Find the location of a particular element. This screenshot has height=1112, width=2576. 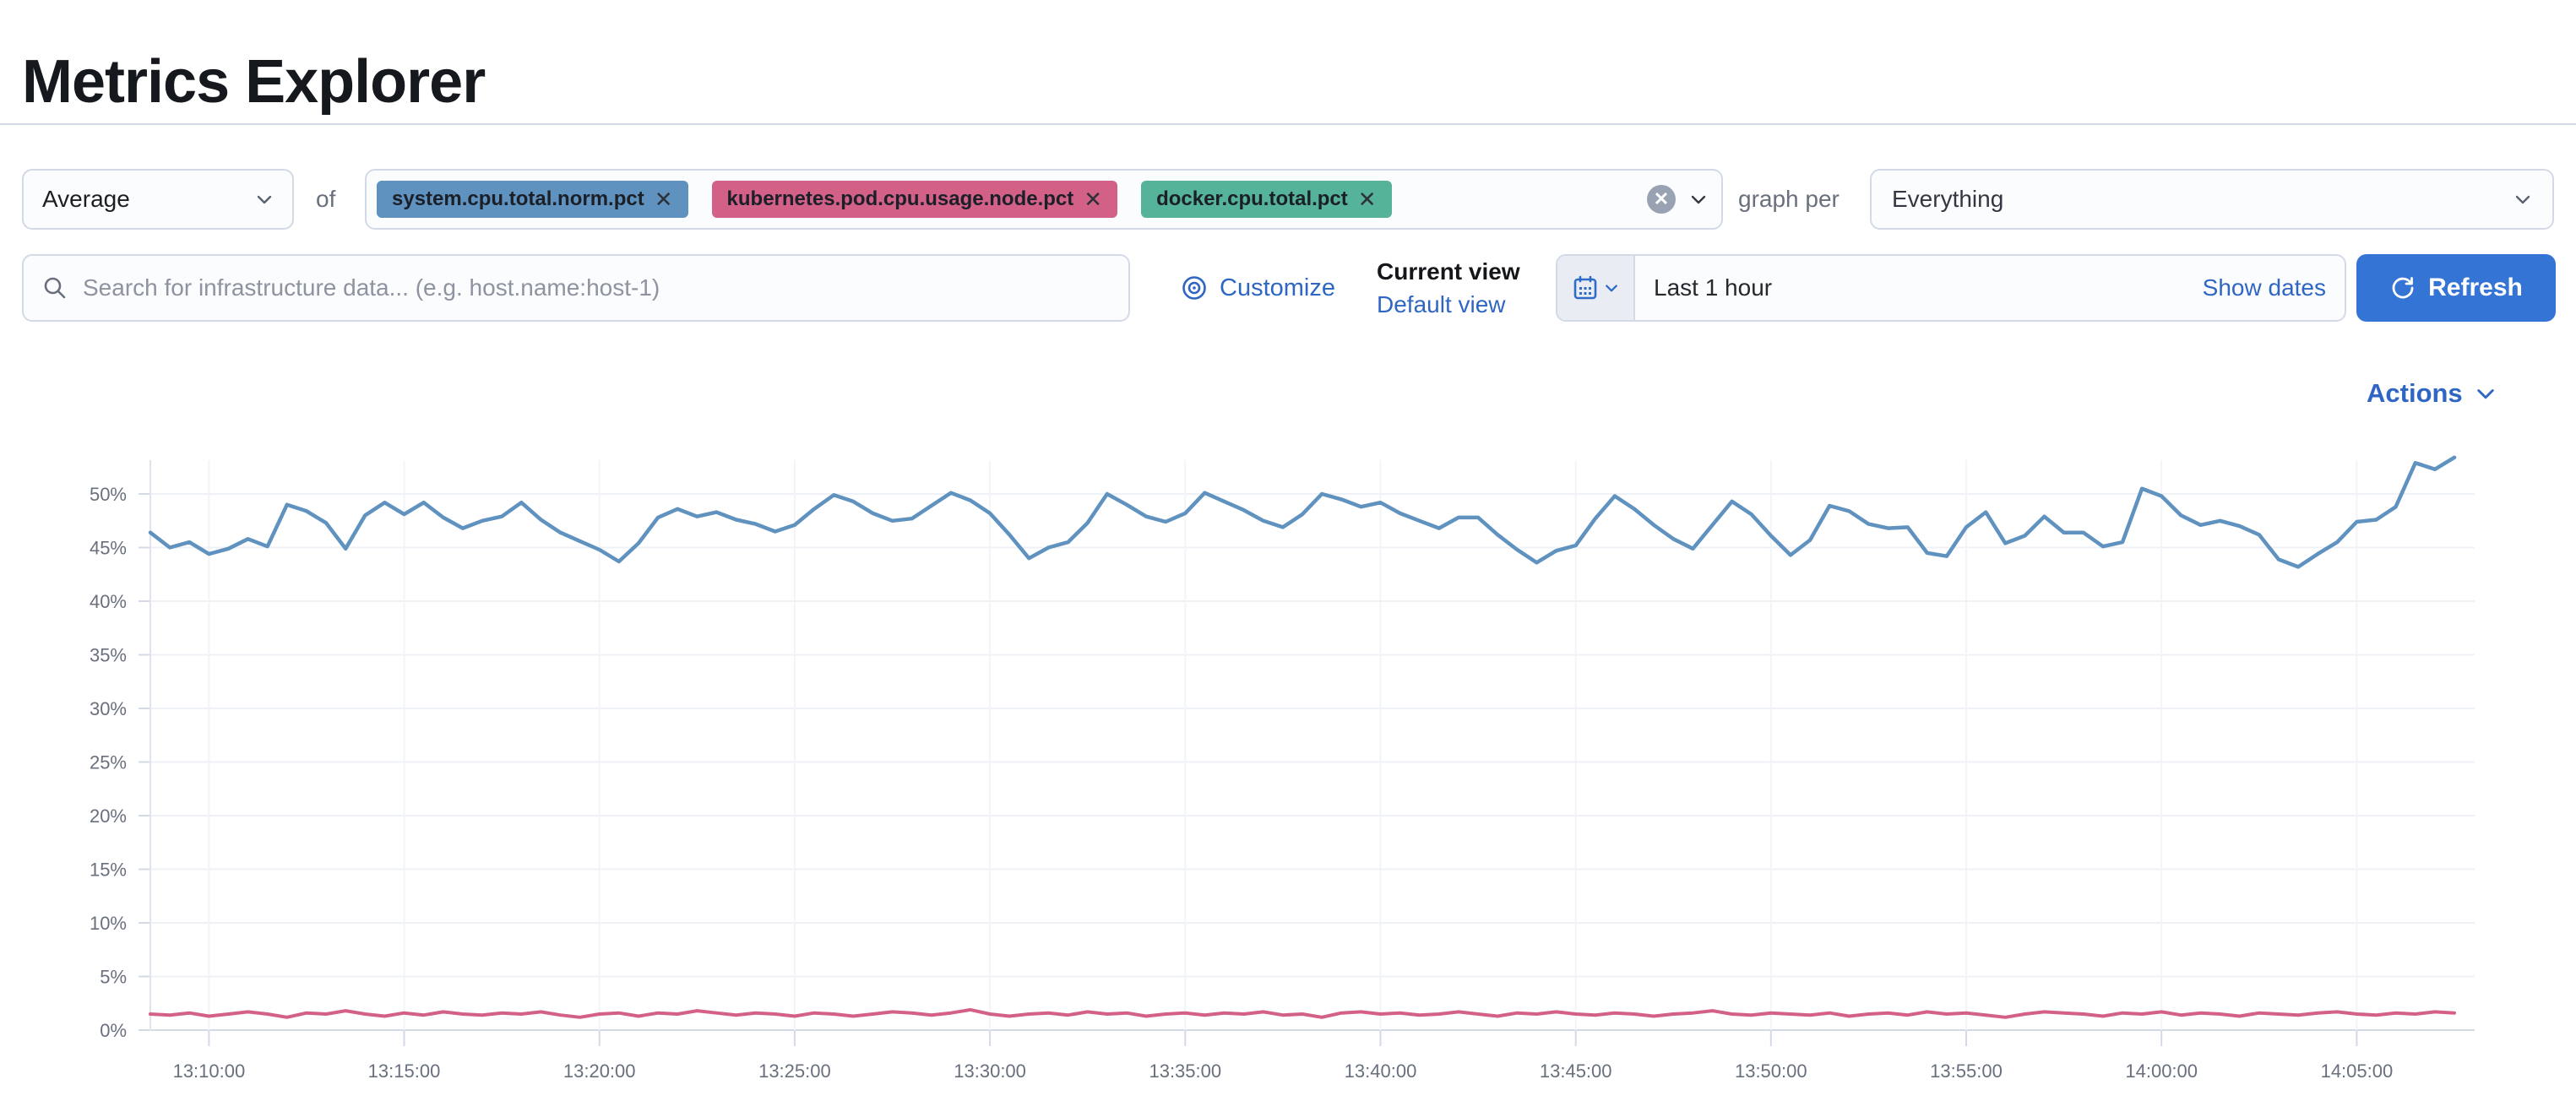

y-axis-label: 40% is located at coordinates (108, 601).